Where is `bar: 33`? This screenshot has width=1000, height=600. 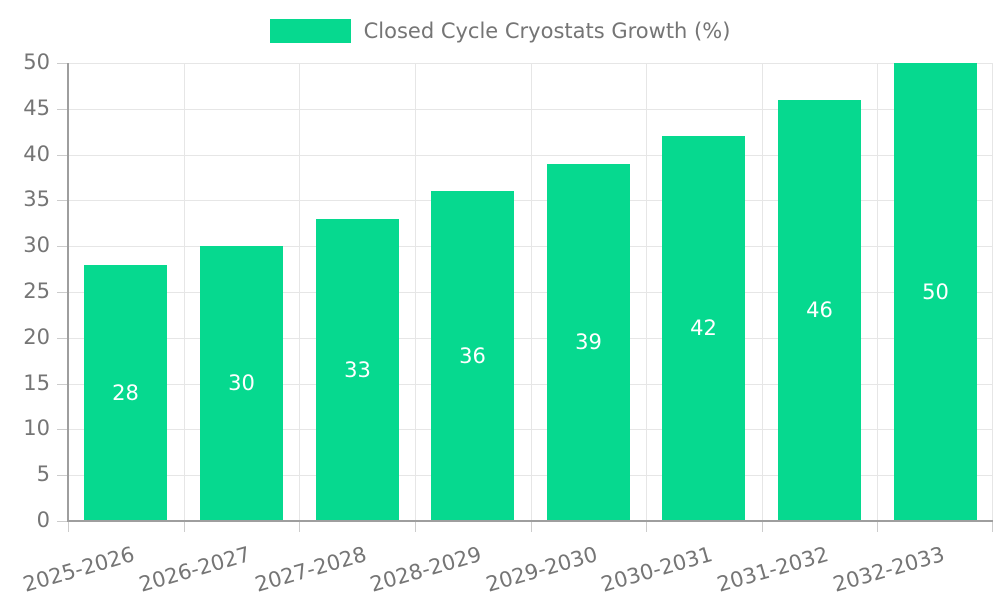
bar: 33 is located at coordinates (357, 370).